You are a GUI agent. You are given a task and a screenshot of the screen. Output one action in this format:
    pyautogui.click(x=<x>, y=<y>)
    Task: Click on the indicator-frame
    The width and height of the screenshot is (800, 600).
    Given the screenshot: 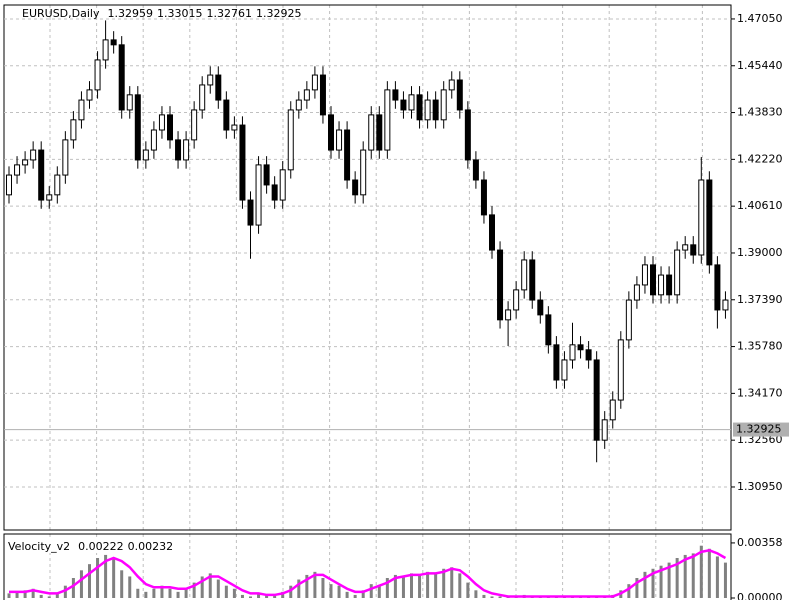 What is the action you would take?
    pyautogui.click(x=367, y=566)
    